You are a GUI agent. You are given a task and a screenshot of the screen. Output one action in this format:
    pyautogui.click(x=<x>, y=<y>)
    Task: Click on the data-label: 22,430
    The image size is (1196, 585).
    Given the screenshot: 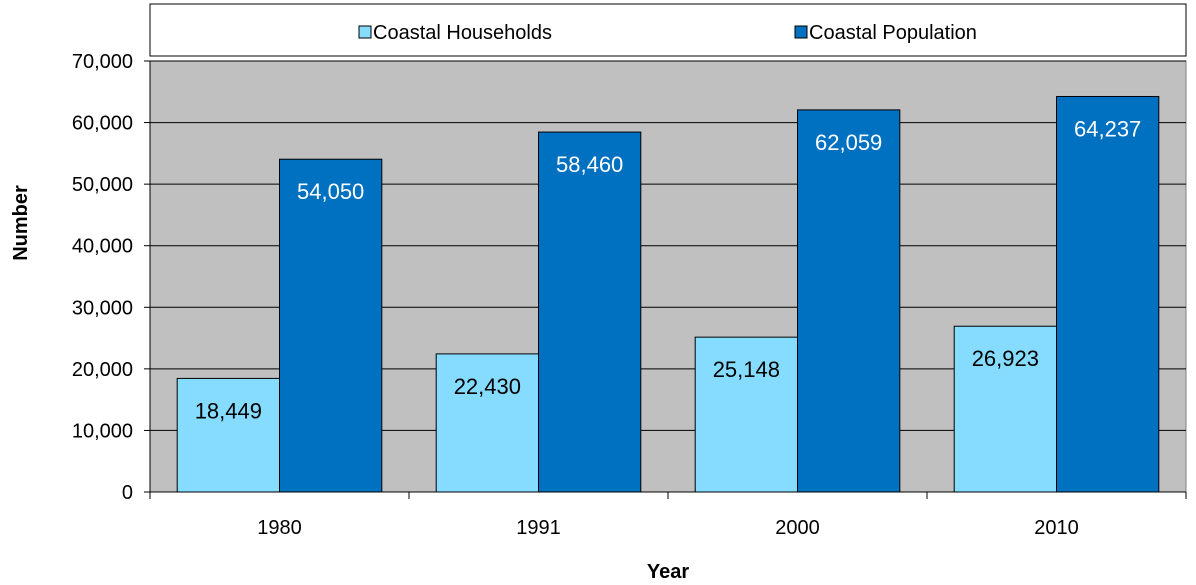 What is the action you would take?
    pyautogui.click(x=487, y=386)
    